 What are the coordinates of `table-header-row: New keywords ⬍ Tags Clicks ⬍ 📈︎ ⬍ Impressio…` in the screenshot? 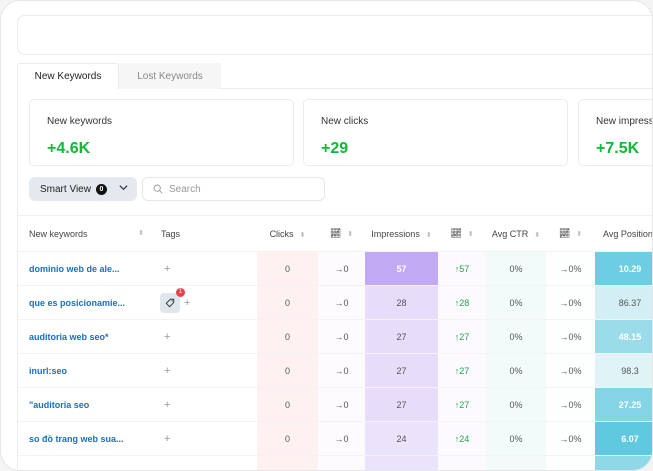 It's located at (335, 233).